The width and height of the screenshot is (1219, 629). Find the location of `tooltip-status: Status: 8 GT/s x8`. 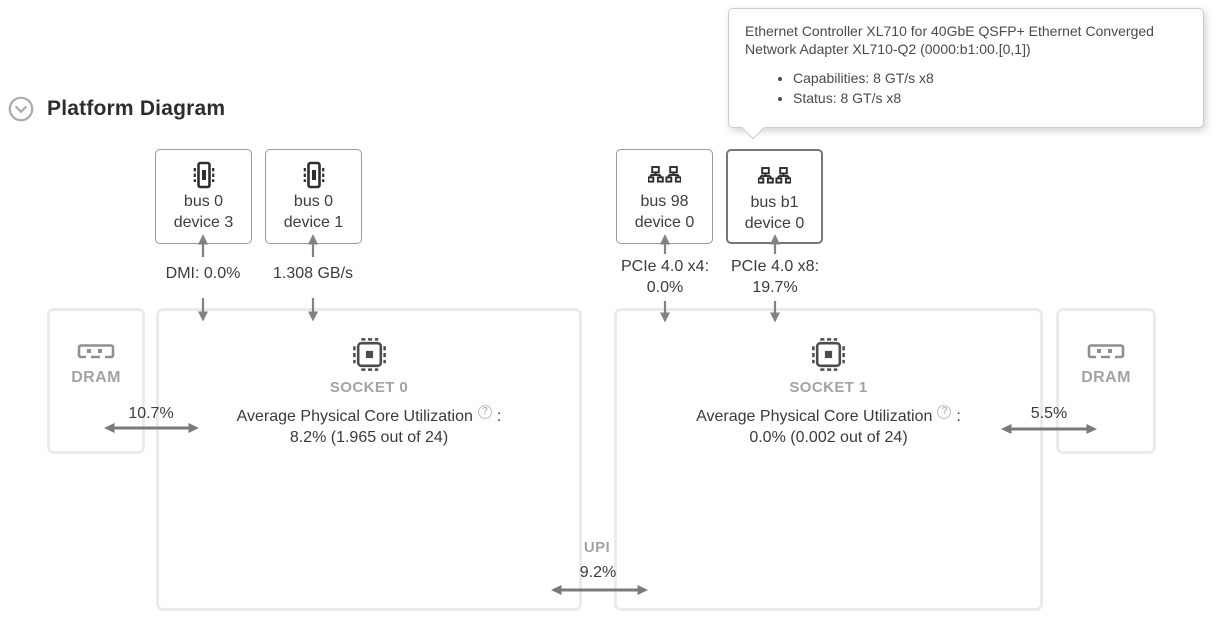

tooltip-status: Status: 8 GT/s x8 is located at coordinates (990, 98).